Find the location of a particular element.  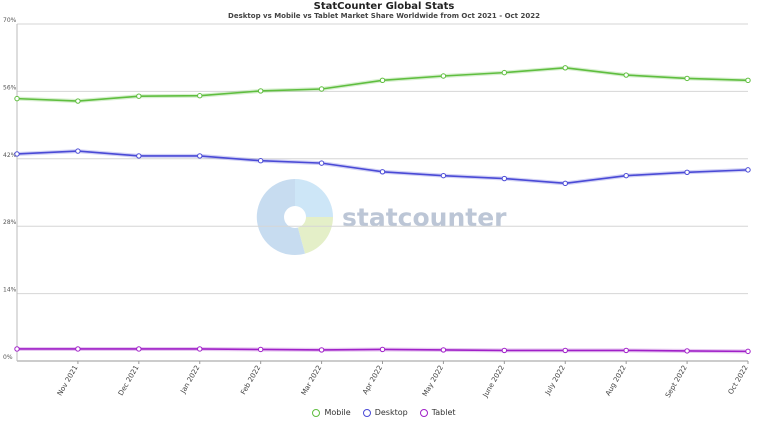

y-tick-label: 42% is located at coordinates (10, 155).